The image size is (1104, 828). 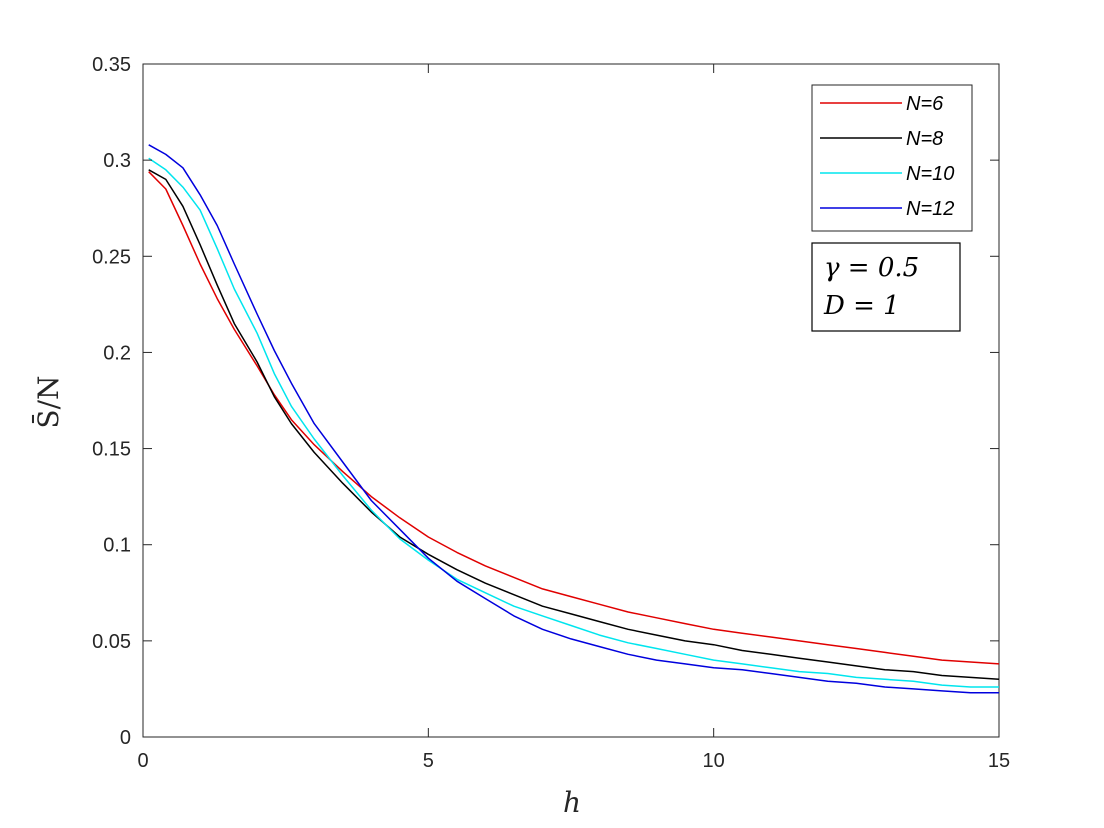 I want to click on annotation-frame, so click(x=886, y=287).